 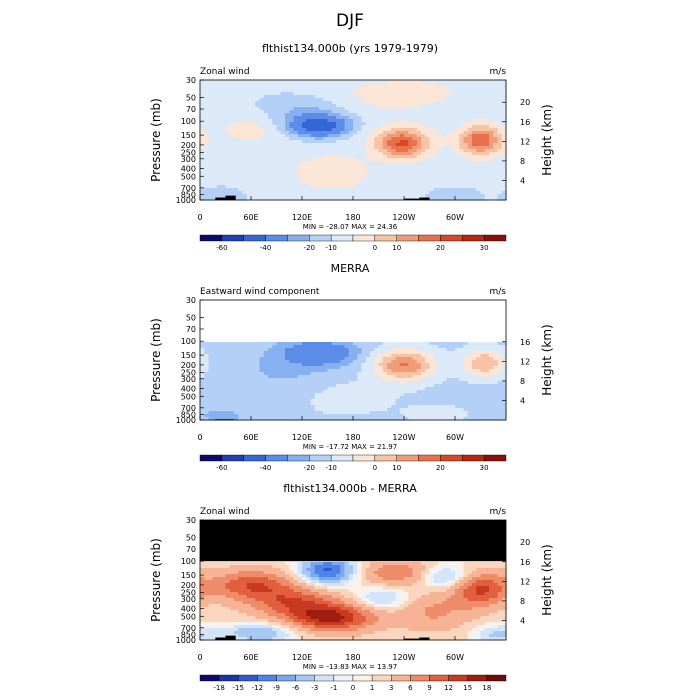 What do you see at coordinates (352, 217) in the screenshot?
I see `longitude-tick-label: 180` at bounding box center [352, 217].